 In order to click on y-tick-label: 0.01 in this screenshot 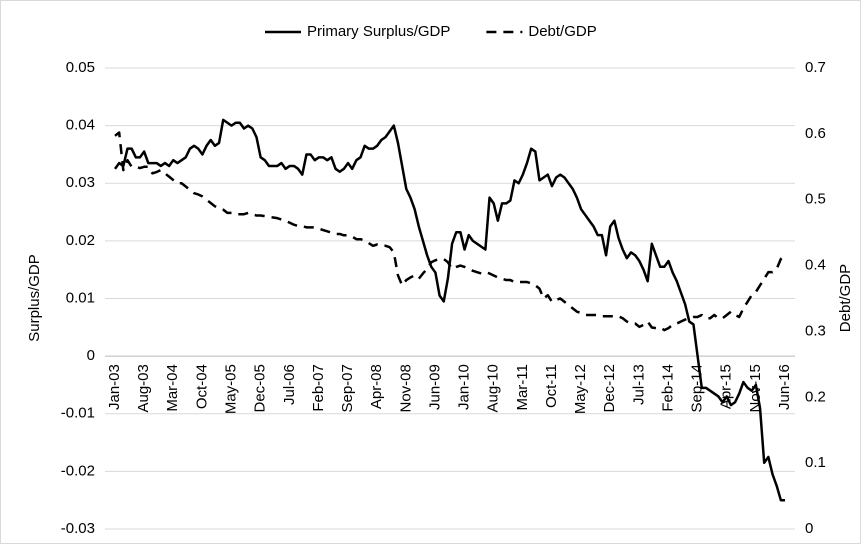, I will do `click(80, 297)`.